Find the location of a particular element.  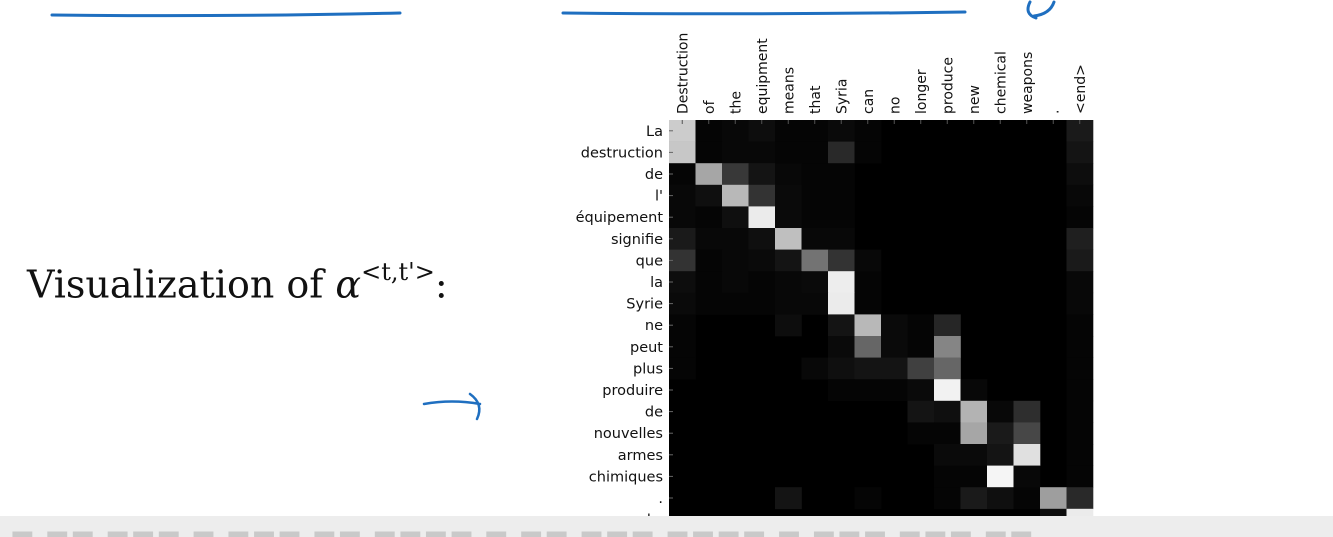

underline-right-stroke is located at coordinates (764, 13).